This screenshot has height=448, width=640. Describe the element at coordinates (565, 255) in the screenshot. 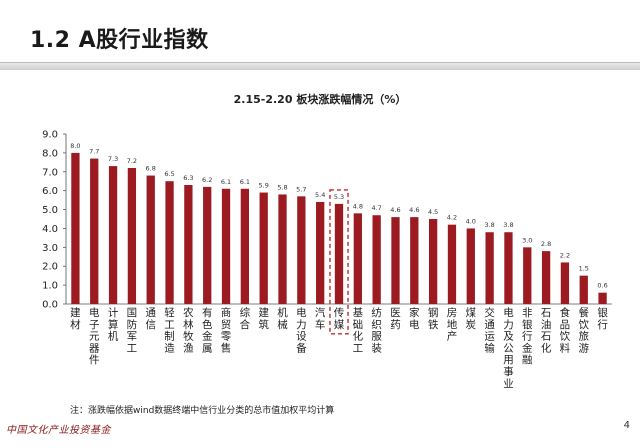

I see `data-label: 2.2` at that location.